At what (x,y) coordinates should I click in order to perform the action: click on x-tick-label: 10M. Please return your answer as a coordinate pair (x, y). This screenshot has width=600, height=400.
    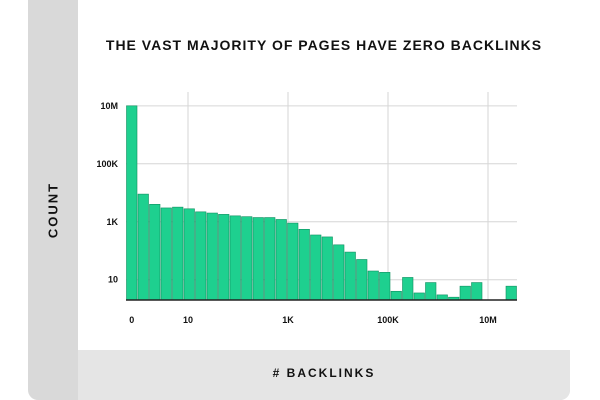
    Looking at the image, I should click on (488, 320).